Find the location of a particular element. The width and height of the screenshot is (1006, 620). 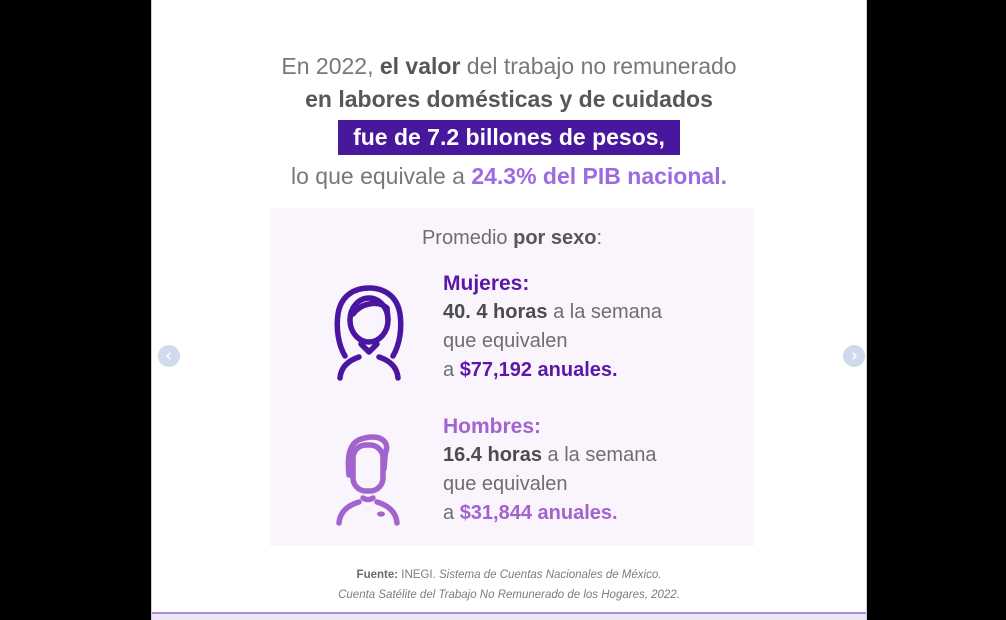

headline-line1-pre: En 2022, is located at coordinates (330, 66).